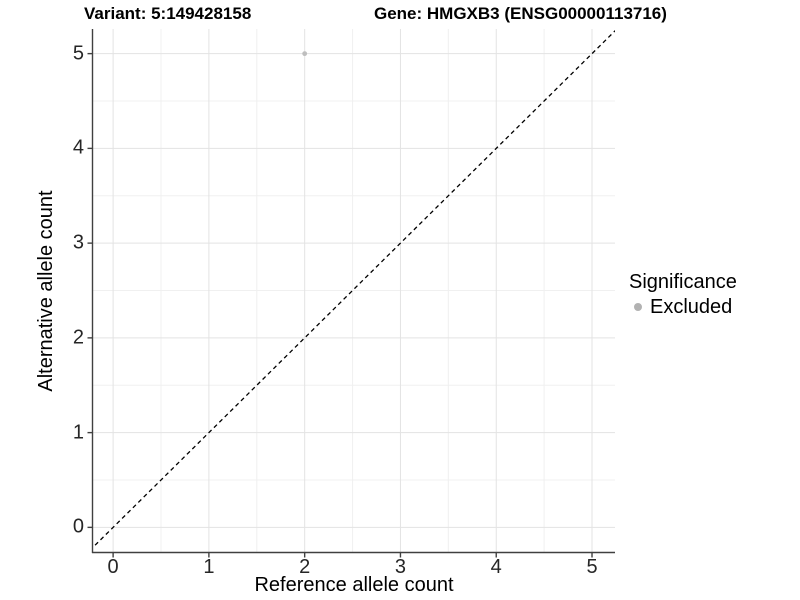  What do you see at coordinates (354, 585) in the screenshot?
I see `x-axis-title: Reference allele count` at bounding box center [354, 585].